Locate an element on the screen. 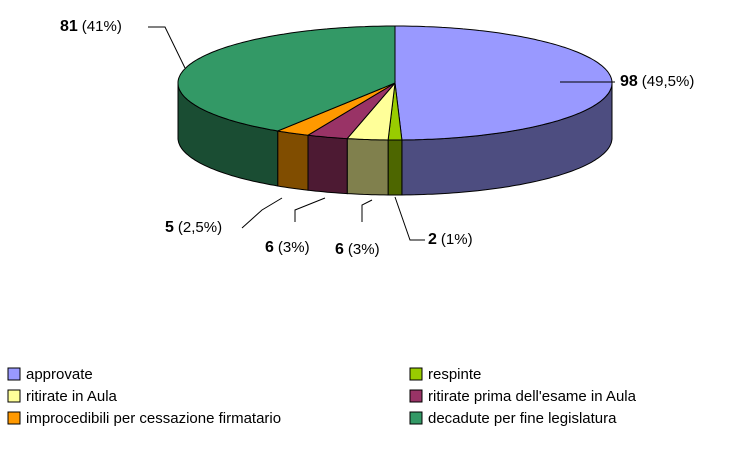 This screenshot has width=756, height=450. data-label-percent: (2,5%) is located at coordinates (200, 227).